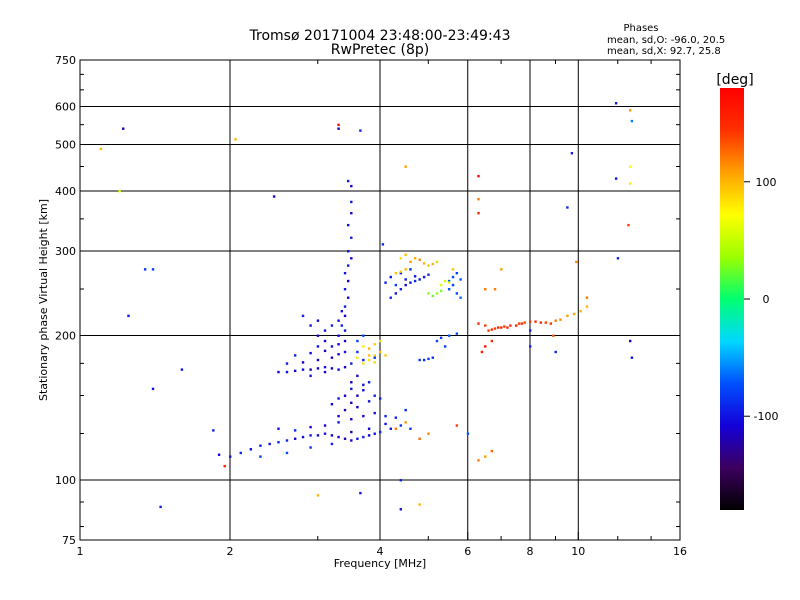  What do you see at coordinates (666, 40) in the screenshot?
I see `stats-line-o: mean, sd,O: -96.0, 20.5` at bounding box center [666, 40].